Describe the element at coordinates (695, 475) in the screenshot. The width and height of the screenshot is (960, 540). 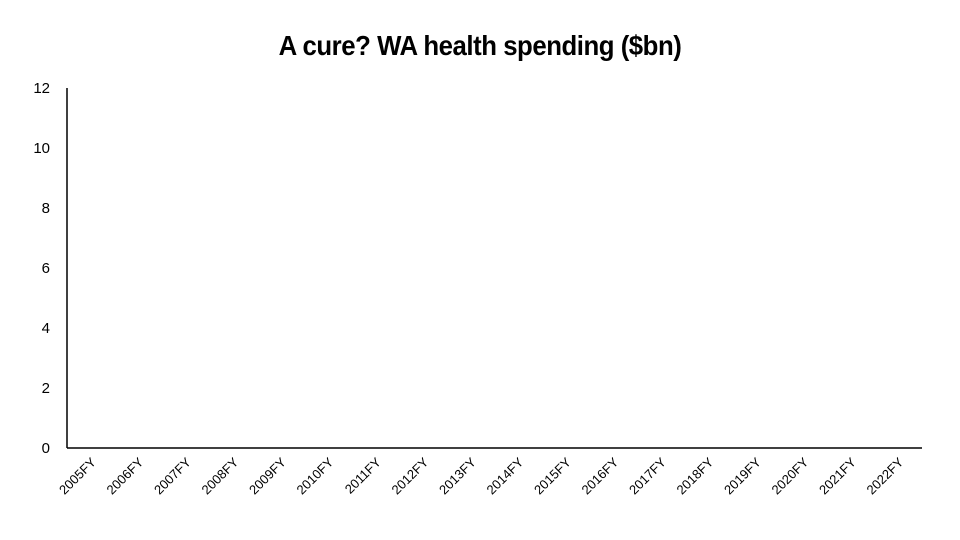
I see `x-tick-label: 2018FY` at that location.